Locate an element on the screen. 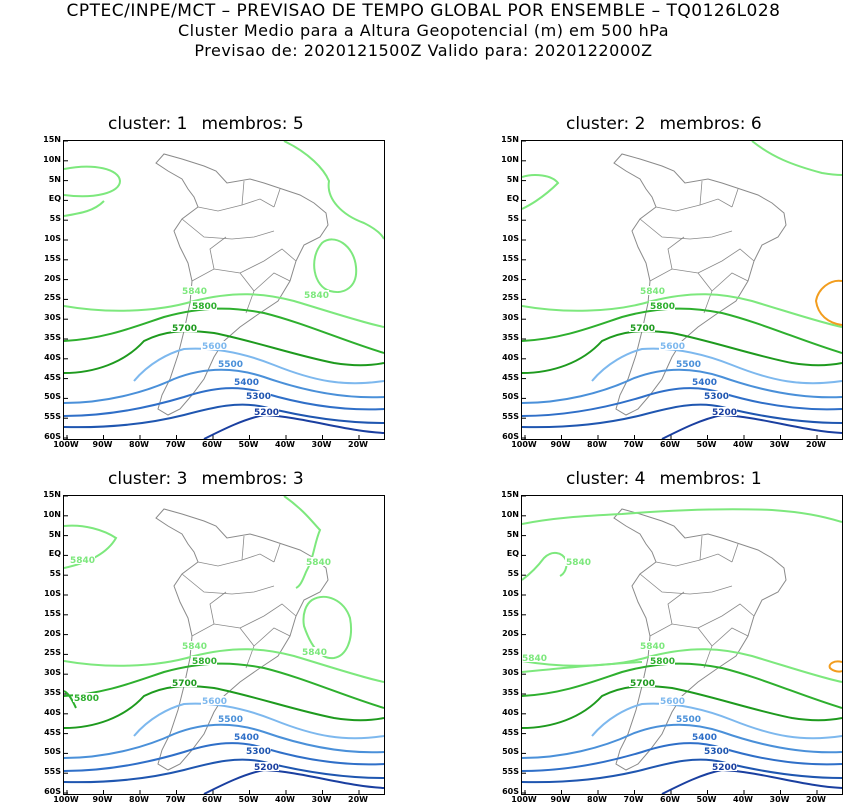 This screenshot has width=847, height=804. lat-tick-label: 60S is located at coordinates (510, 436).